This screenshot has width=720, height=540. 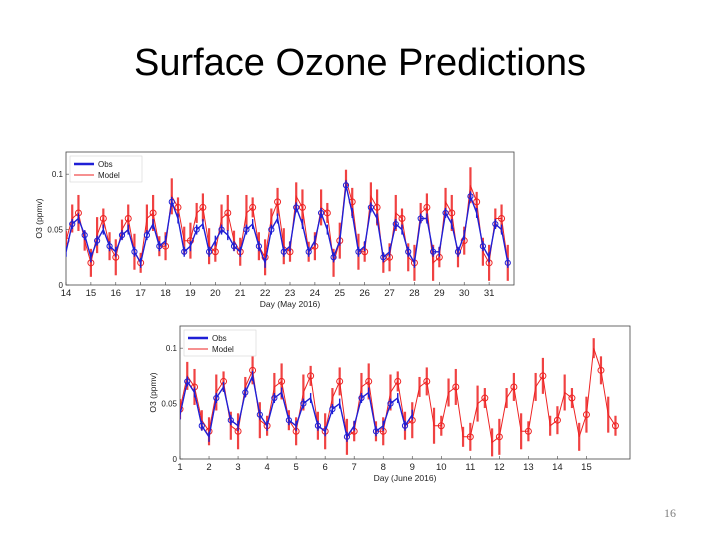 I want to click on x-tick-label: 20, so click(x=215, y=293).